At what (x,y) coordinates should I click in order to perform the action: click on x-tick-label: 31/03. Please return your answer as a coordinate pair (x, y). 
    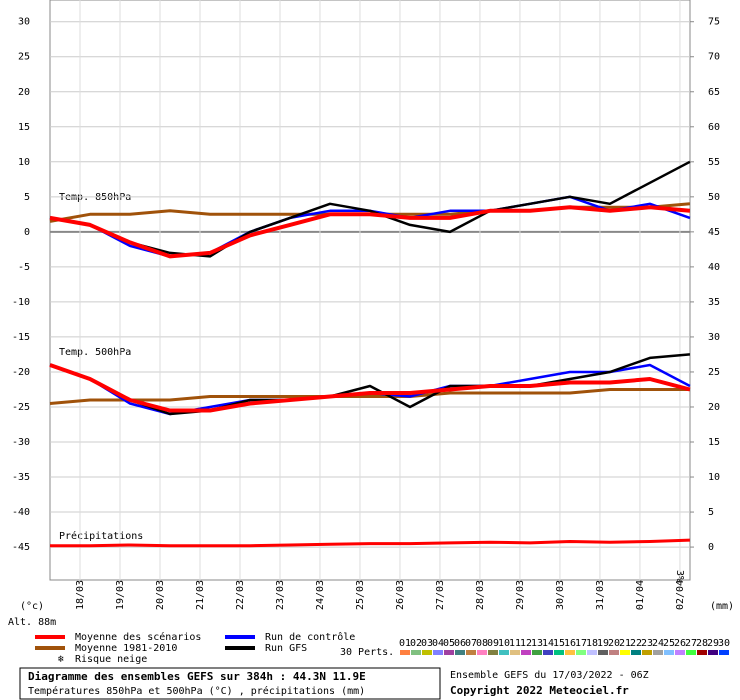
    Looking at the image, I should click on (600, 595).